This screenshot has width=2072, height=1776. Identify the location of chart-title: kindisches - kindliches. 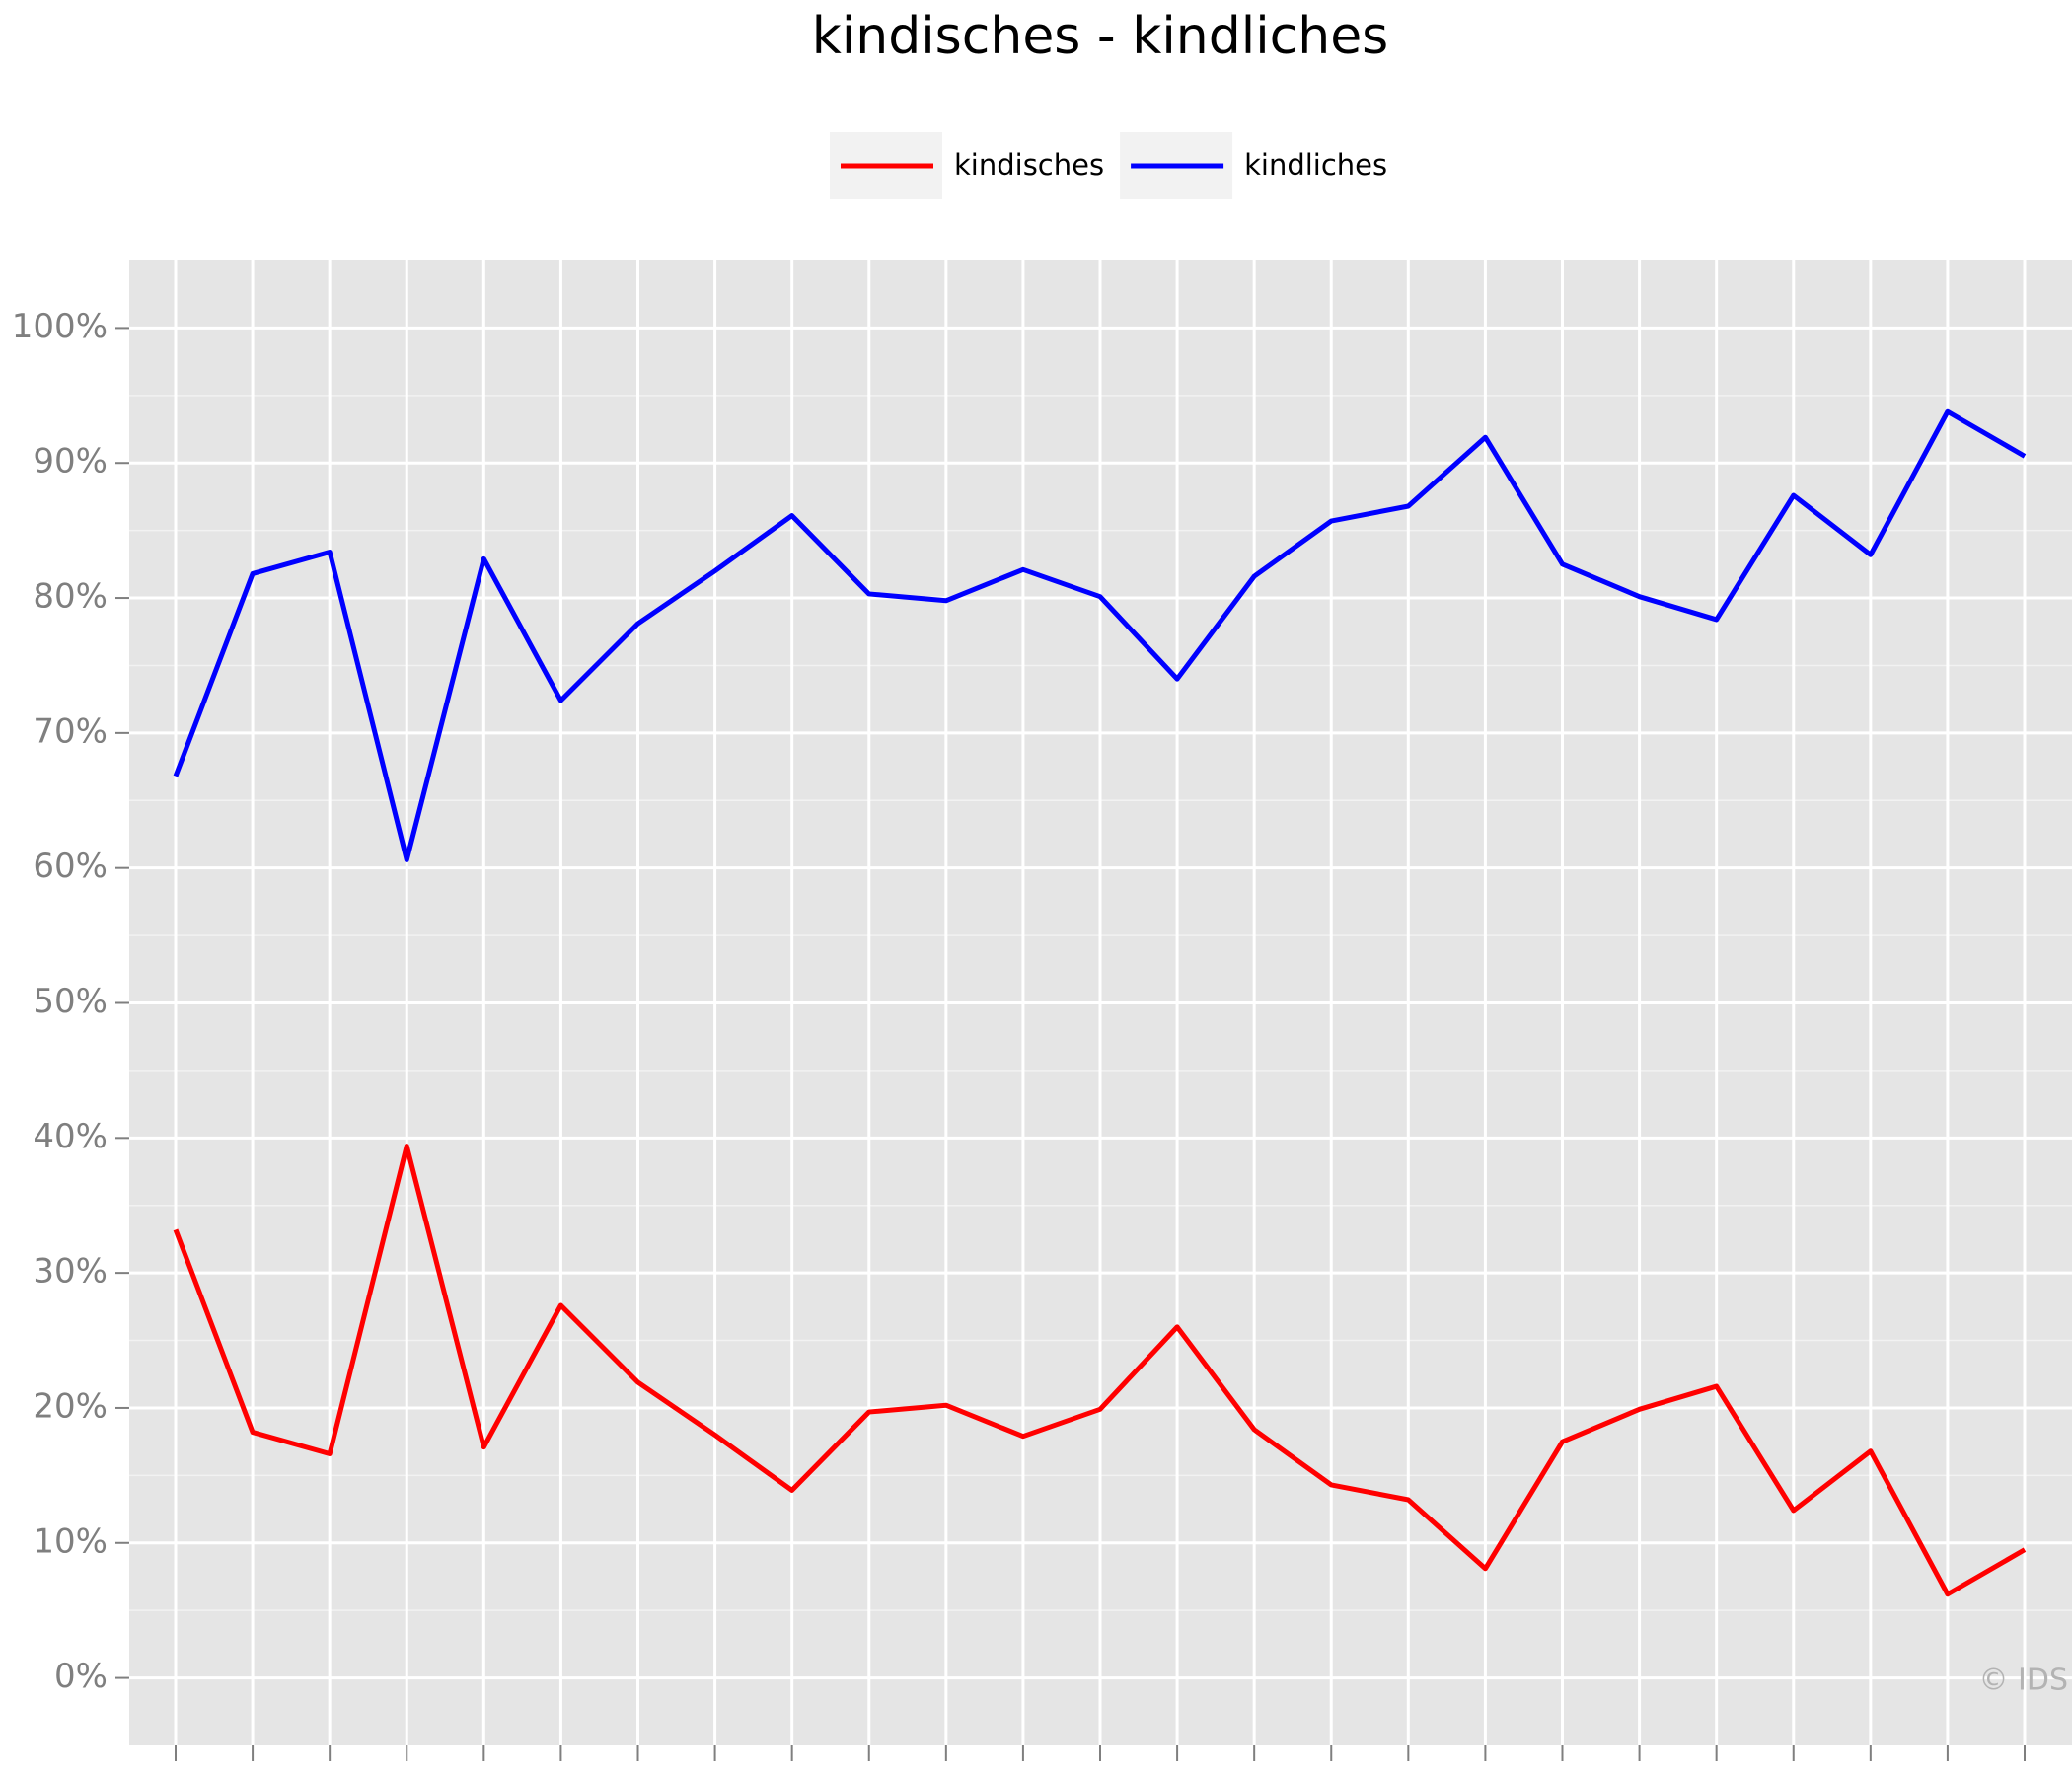
(1100, 37).